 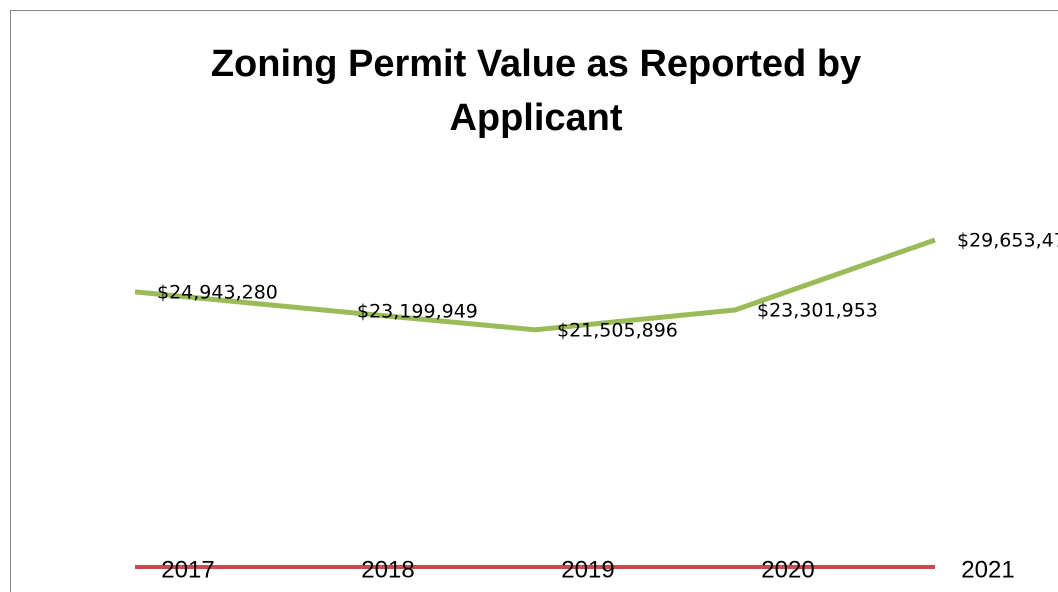 What do you see at coordinates (817, 311) in the screenshot?
I see `data-label: $23,301,953` at bounding box center [817, 311].